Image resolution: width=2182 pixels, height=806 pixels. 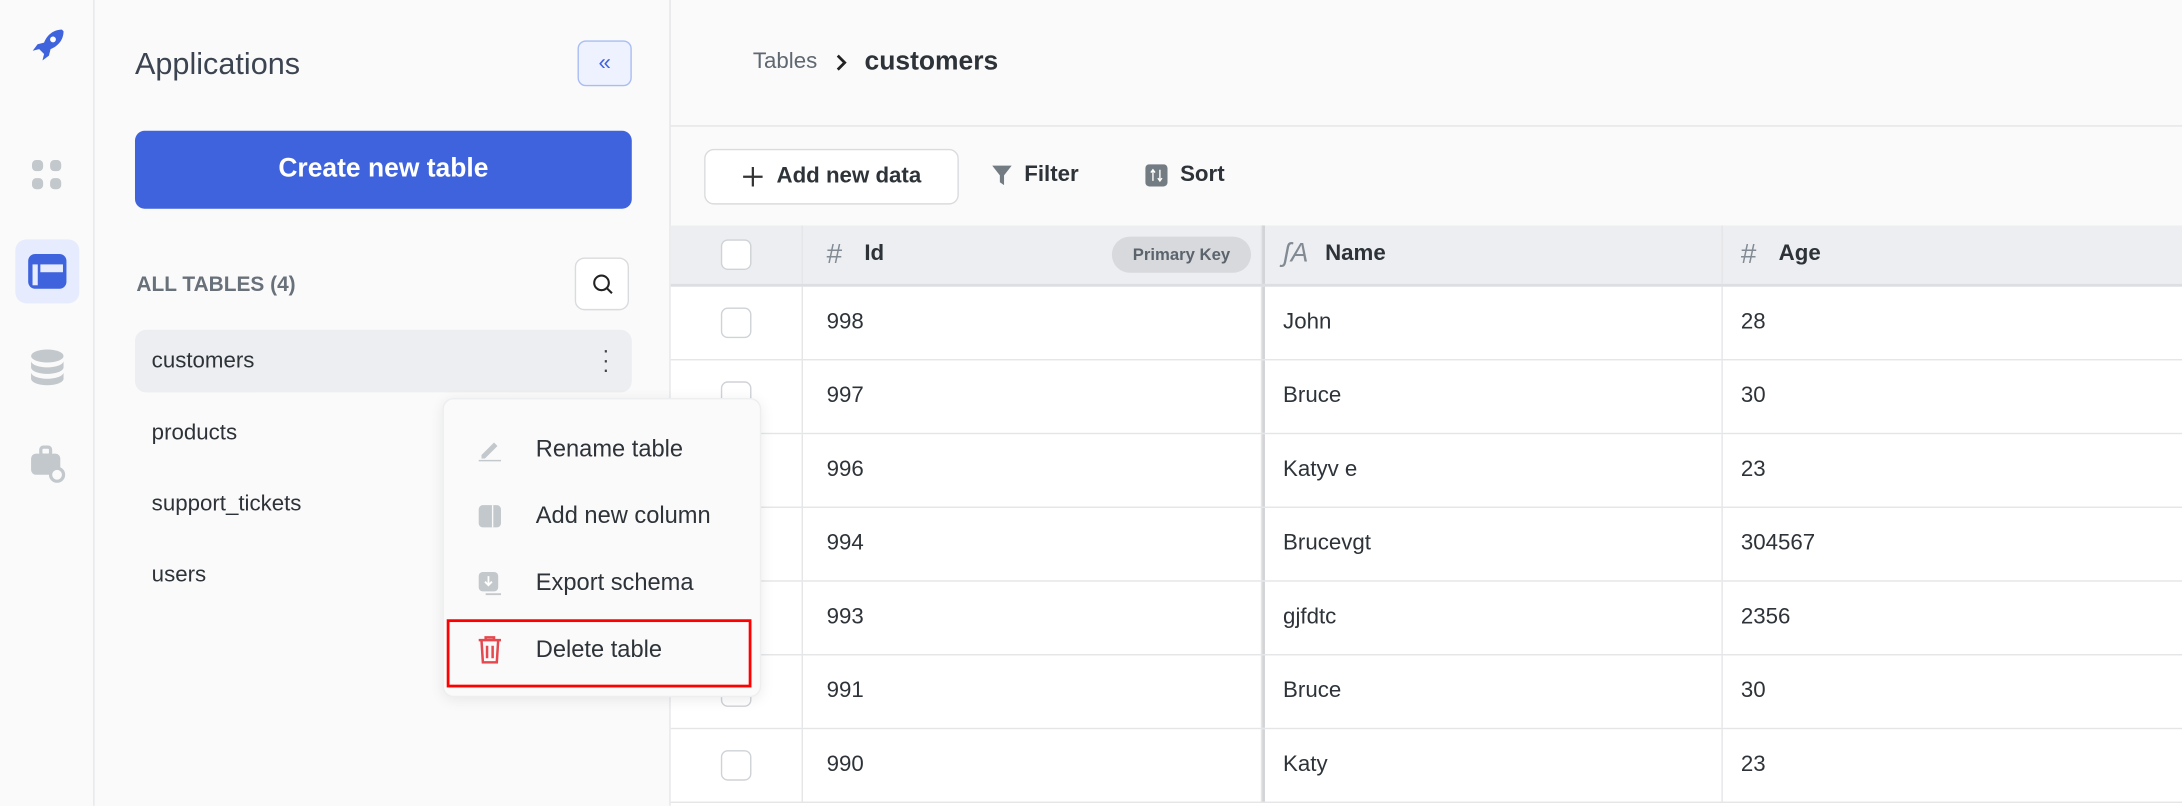 I want to click on table-row: 993 gjfdtc 2356, so click(x=1426, y=618).